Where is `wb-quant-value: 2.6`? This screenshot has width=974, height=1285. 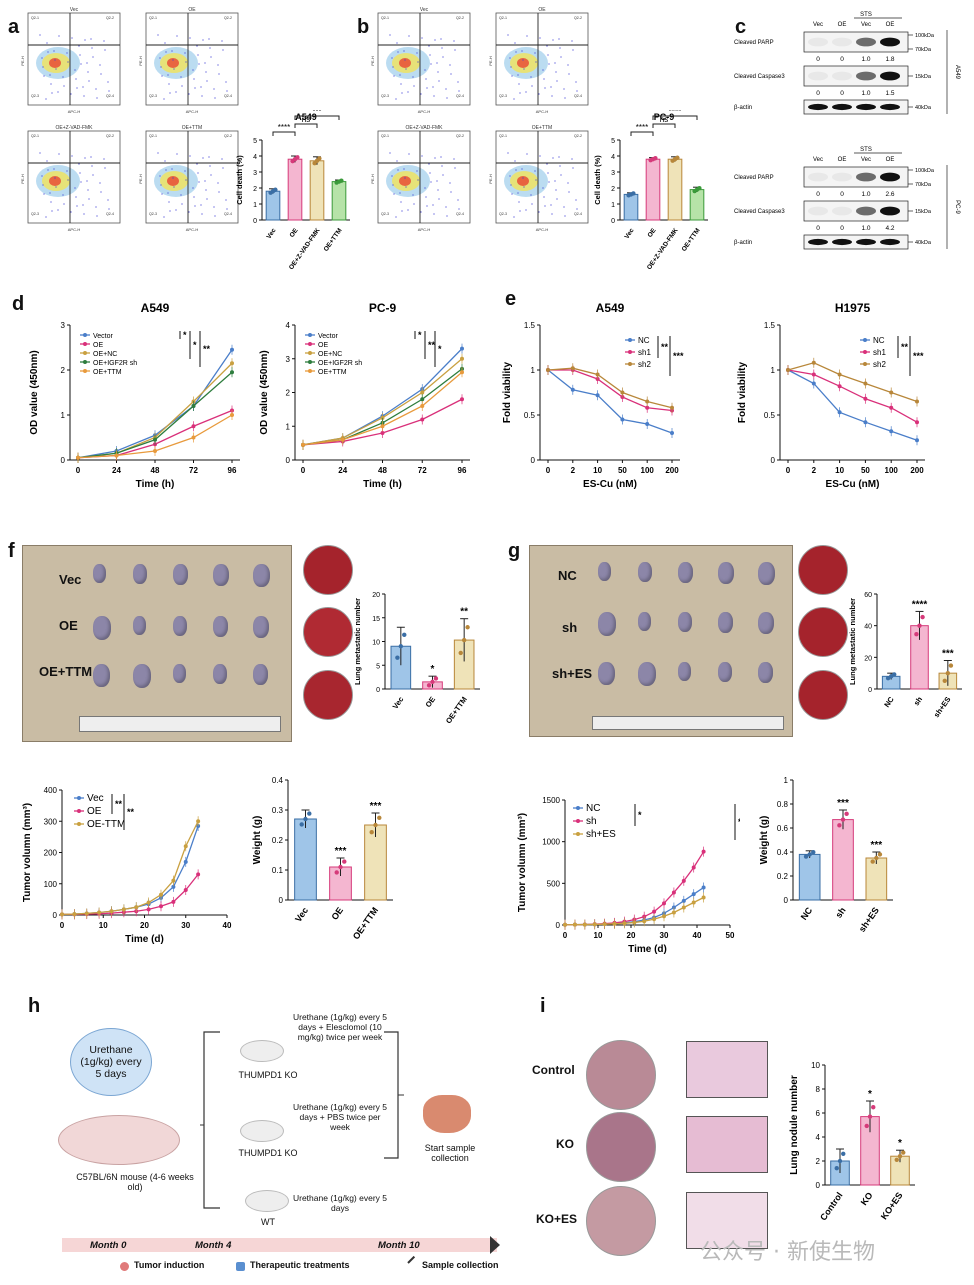
wb-quant-value: 2.6 is located at coordinates (889, 194).